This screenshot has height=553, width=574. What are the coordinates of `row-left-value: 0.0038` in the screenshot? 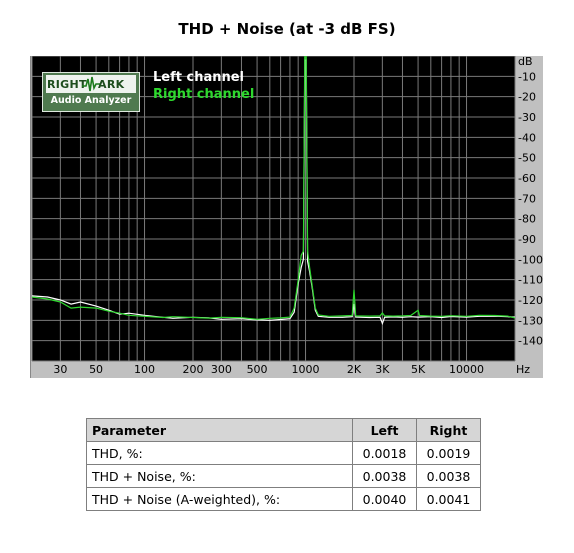 It's located at (384, 476).